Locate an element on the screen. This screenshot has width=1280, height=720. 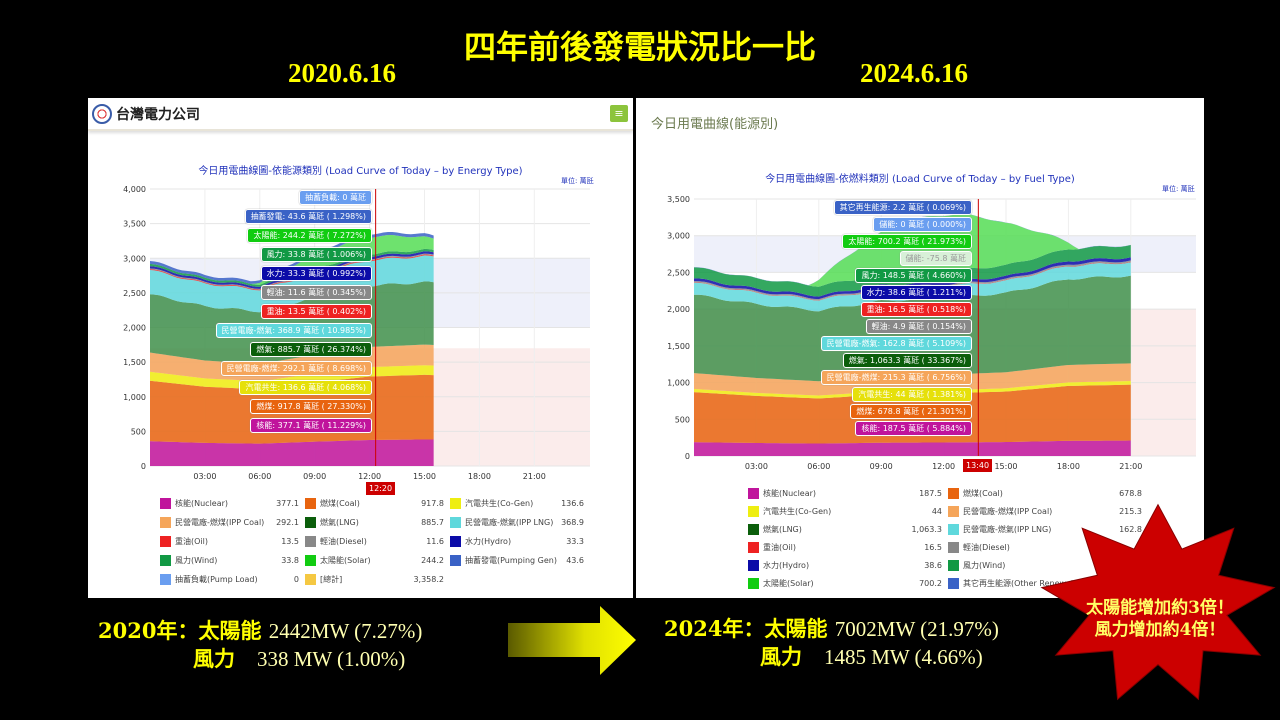
tooltip-item: 核能: 377.1 萬瓩 ( 11.229%) is located at coordinates (311, 425).